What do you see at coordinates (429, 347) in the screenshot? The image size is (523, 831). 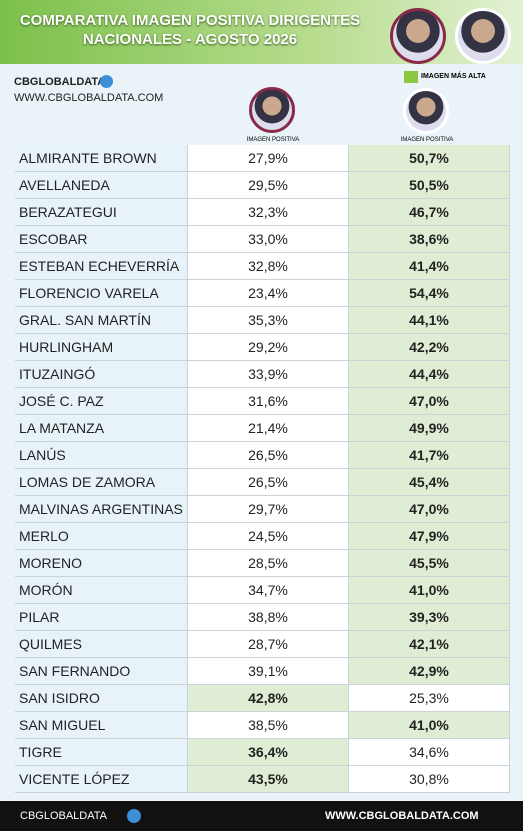 I see `value-cell: 42,2%` at bounding box center [429, 347].